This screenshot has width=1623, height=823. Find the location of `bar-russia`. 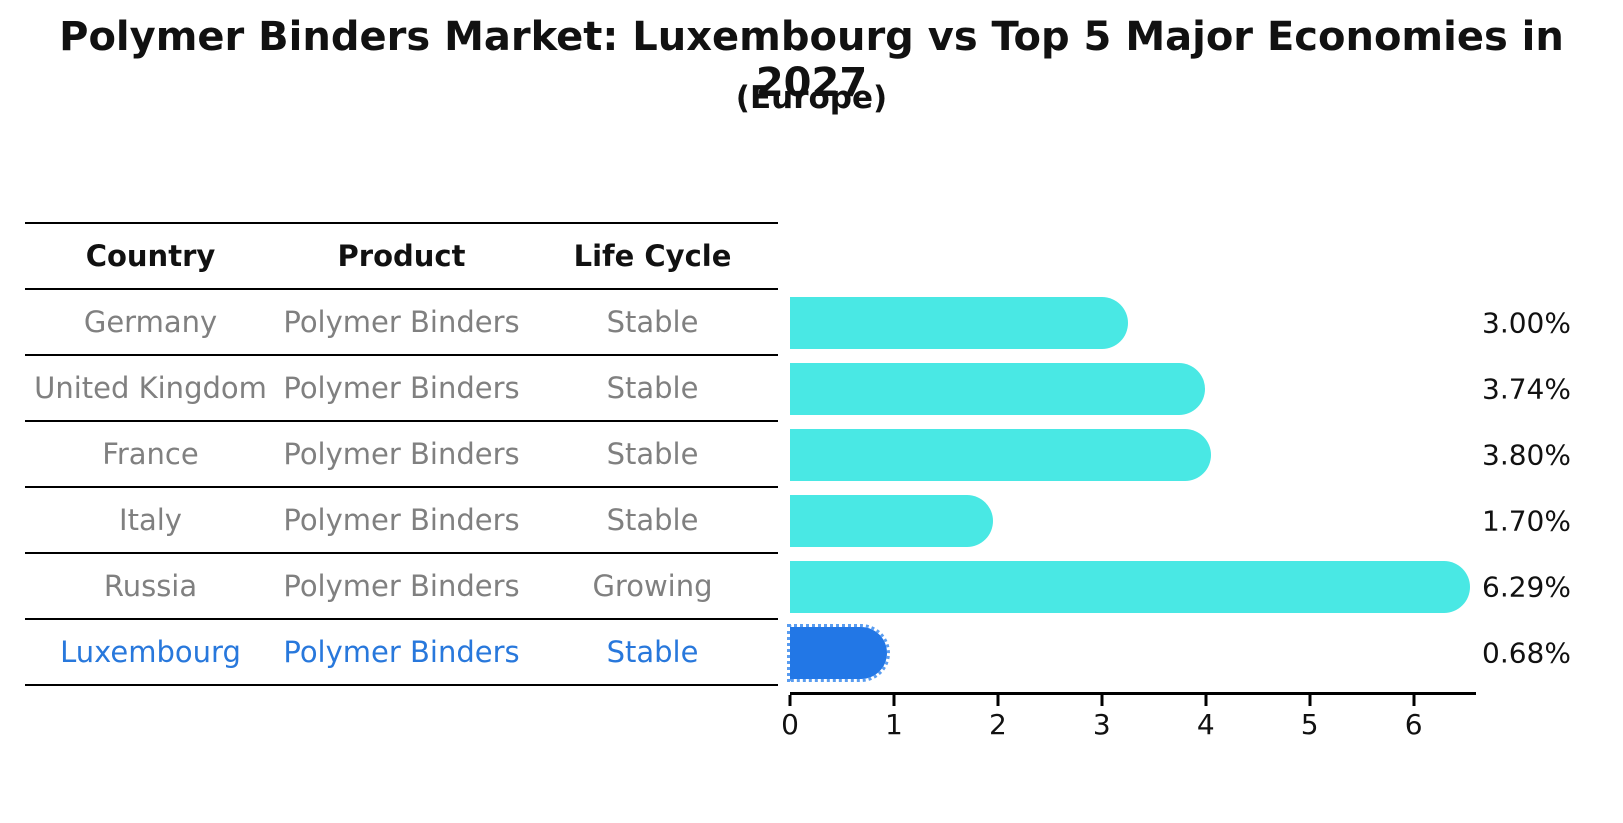

bar-russia is located at coordinates (1130, 587).